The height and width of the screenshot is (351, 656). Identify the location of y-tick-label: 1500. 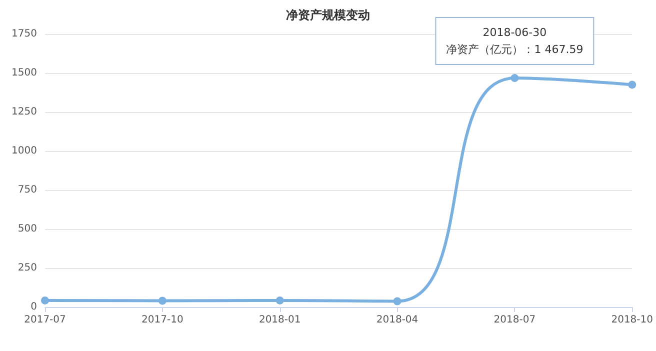
(24, 73).